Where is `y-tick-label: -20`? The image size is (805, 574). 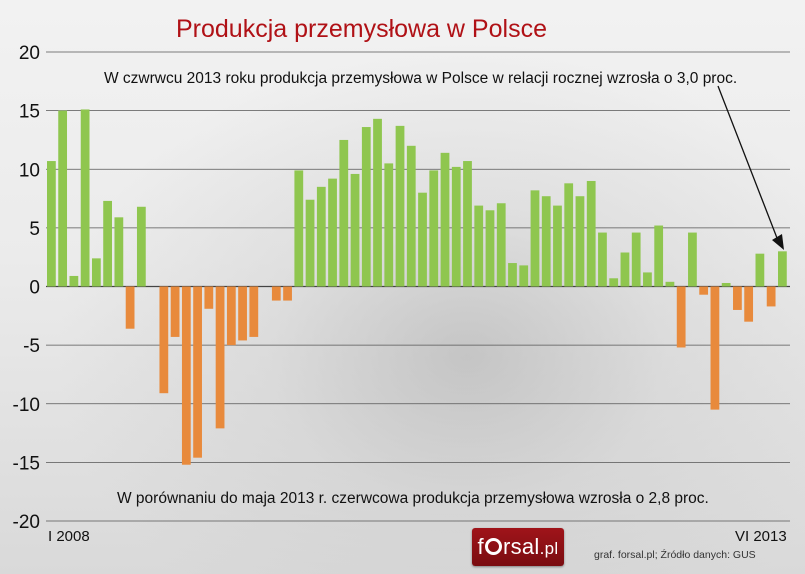
y-tick-label: -20 is located at coordinates (26, 522).